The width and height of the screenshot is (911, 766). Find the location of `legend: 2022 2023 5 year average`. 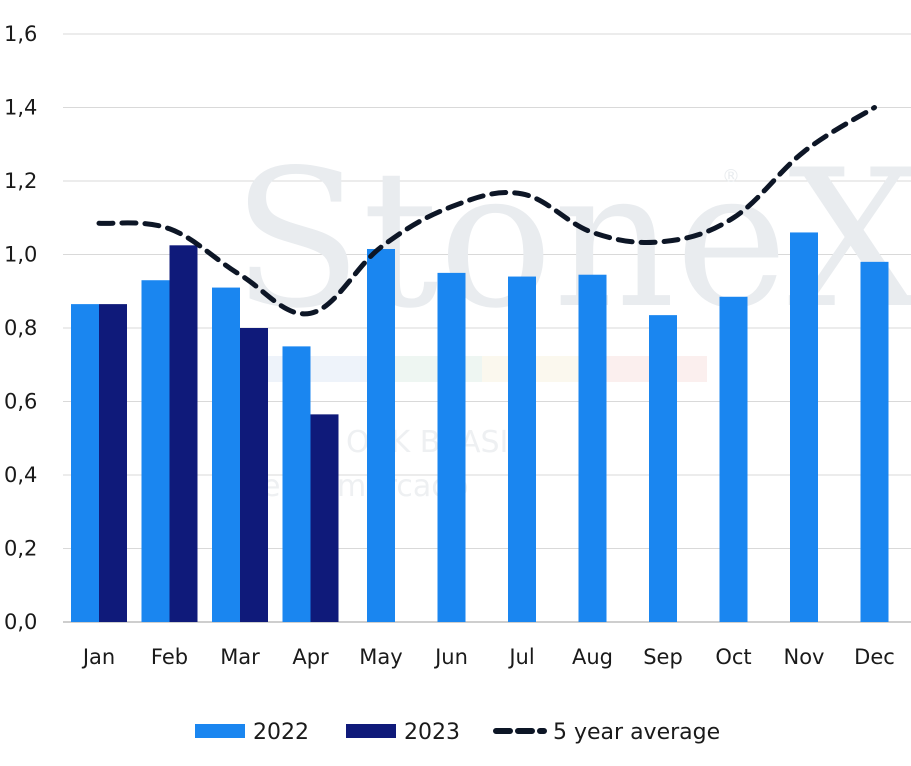

legend: 2022 2023 5 year average is located at coordinates (457, 732).